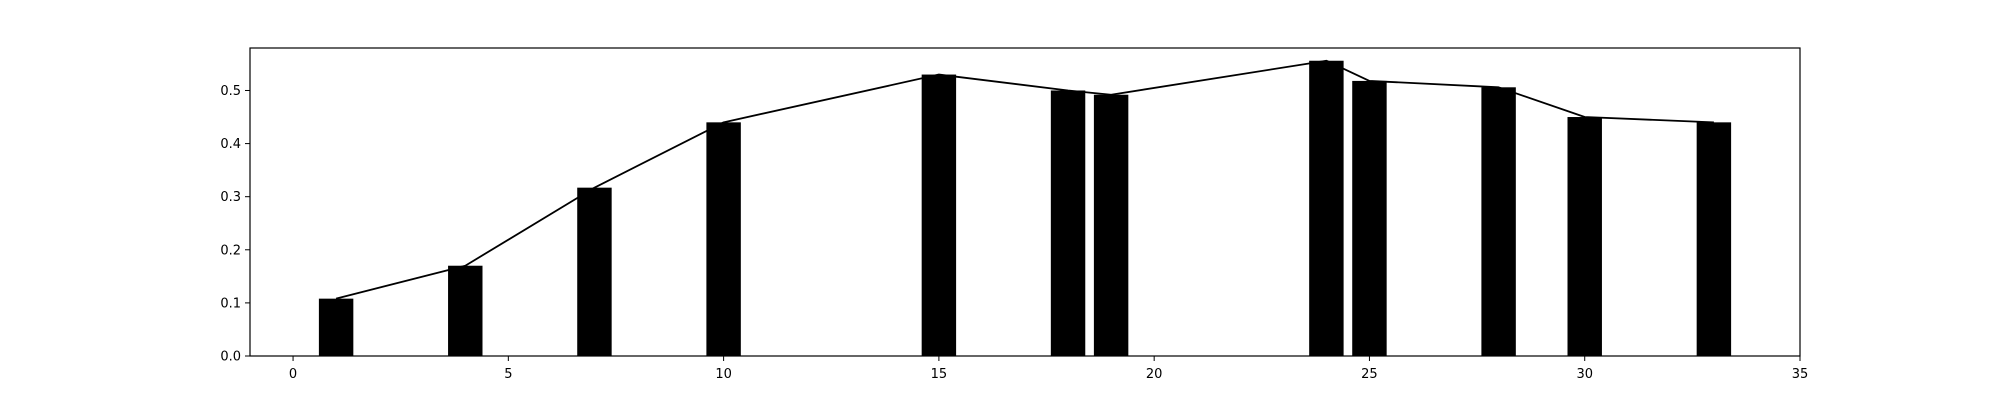 The width and height of the screenshot is (2000, 400). Describe the element at coordinates (293, 374) in the screenshot. I see `x-tick-label-0: 0` at that location.